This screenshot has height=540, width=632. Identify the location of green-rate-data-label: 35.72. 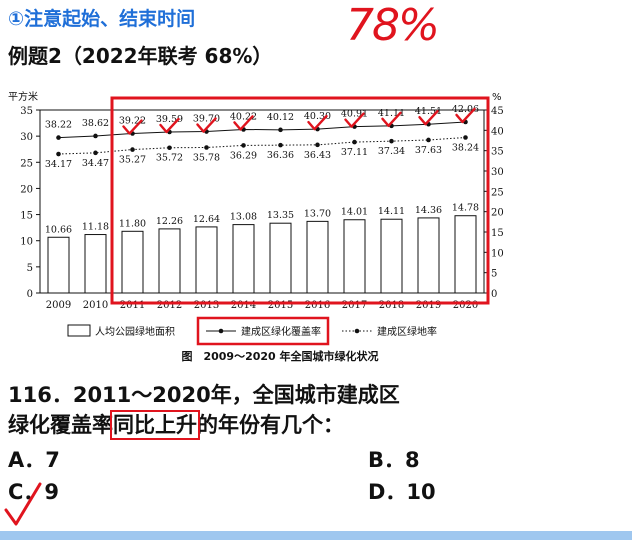
(169, 158).